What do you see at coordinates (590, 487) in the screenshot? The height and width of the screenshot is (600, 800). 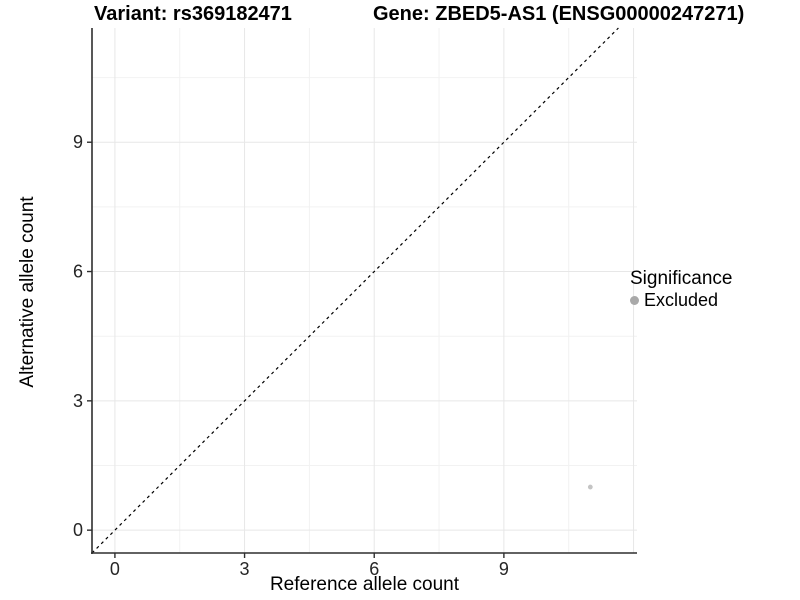 I see `data-point` at bounding box center [590, 487].